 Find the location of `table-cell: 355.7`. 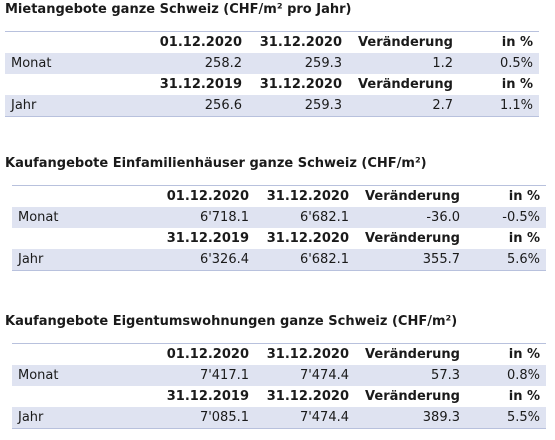

table-cell: 355.7 is located at coordinates (410, 260).